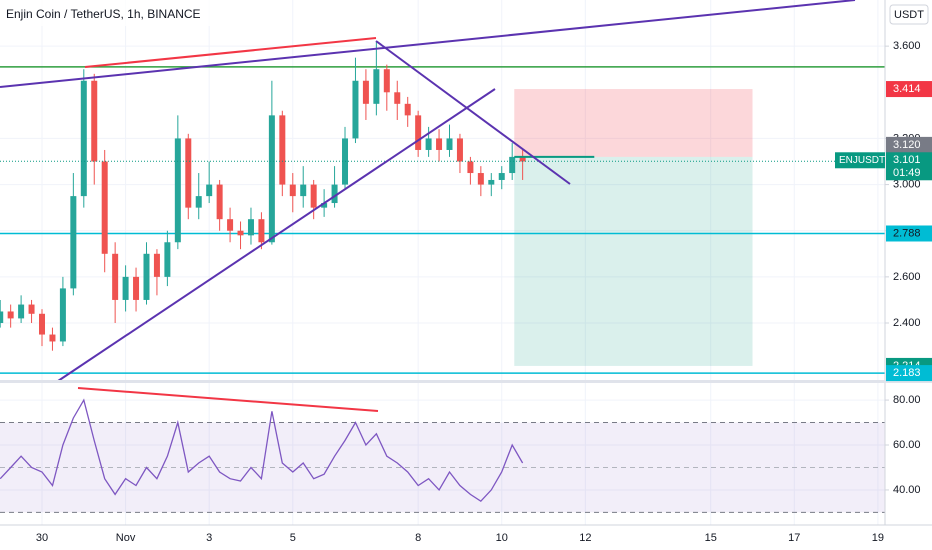 The image size is (932, 550). Describe the element at coordinates (633, 261) in the screenshot. I see `target-zone` at that location.